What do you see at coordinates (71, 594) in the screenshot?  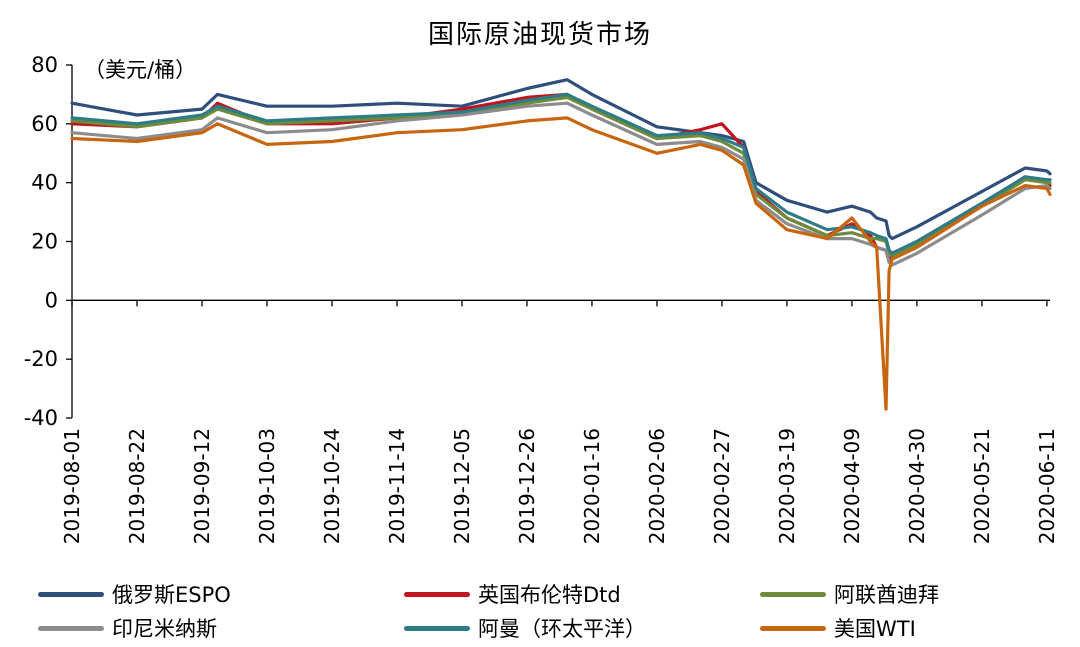 I see `legend-swatch-espo` at bounding box center [71, 594].